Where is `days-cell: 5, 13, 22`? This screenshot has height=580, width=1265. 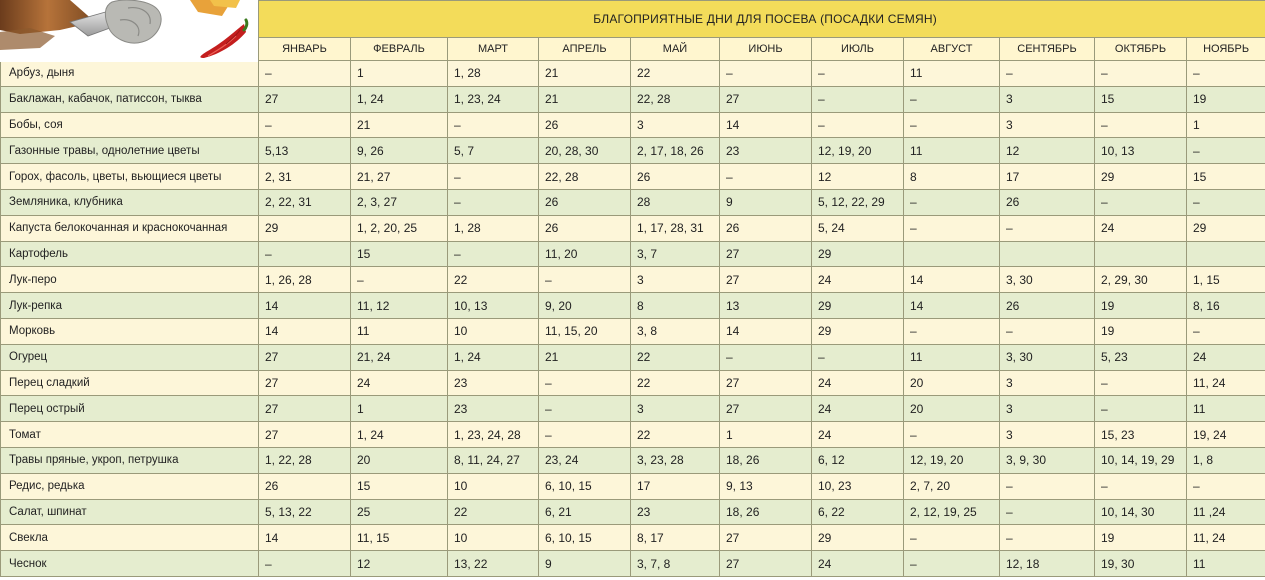
days-cell: 5, 13, 22 is located at coordinates (304, 512).